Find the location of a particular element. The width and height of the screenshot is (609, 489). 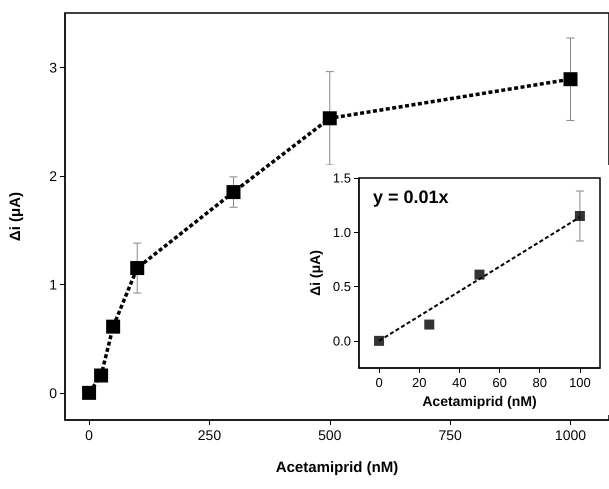

x-tick-label: 20 is located at coordinates (419, 382).